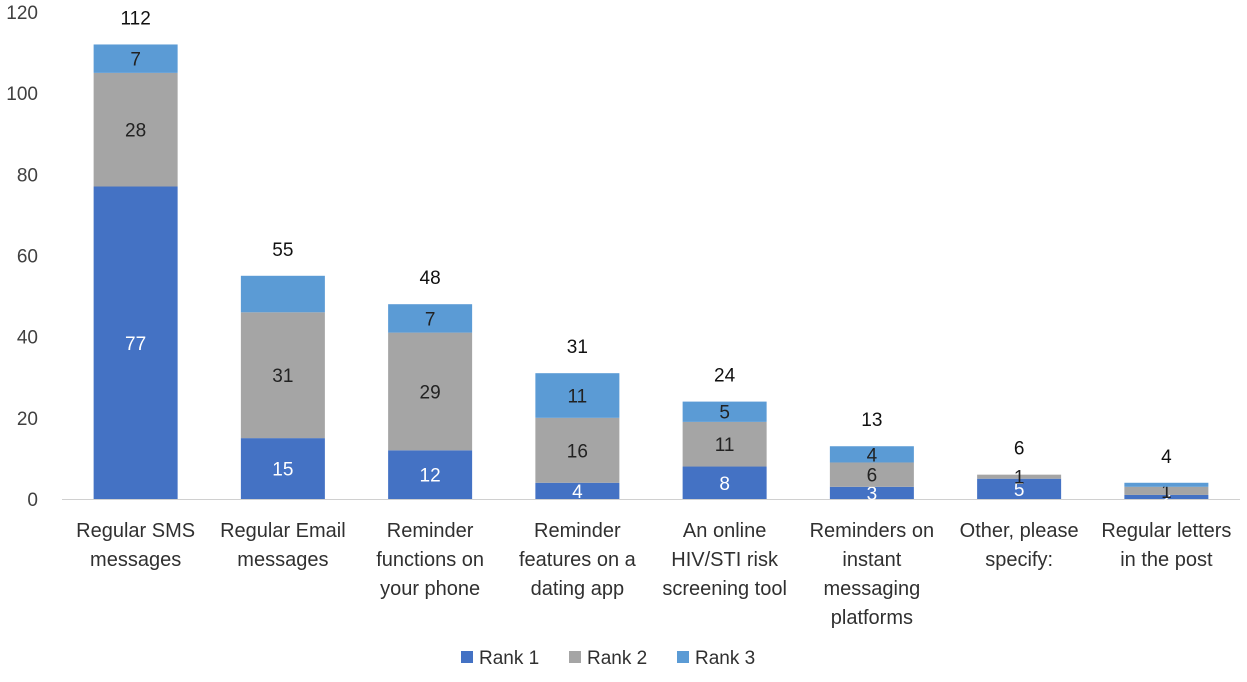  Describe the element at coordinates (1166, 457) in the screenshot. I see `total-label: 4` at that location.